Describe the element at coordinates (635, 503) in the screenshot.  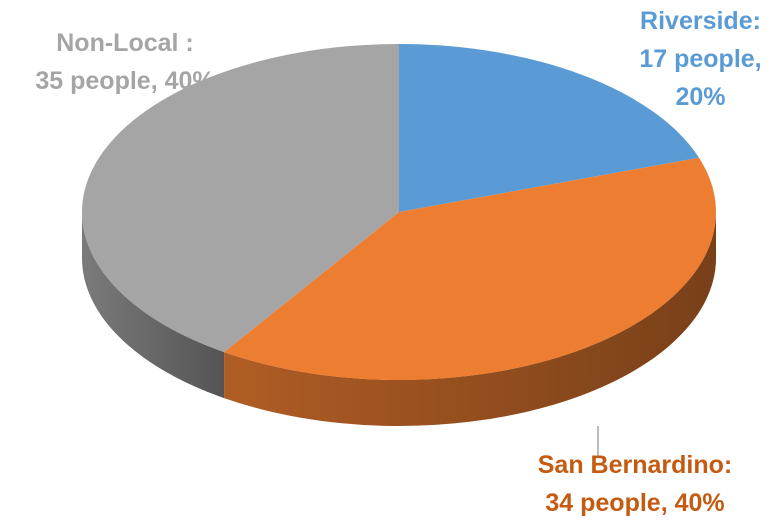
I see `value-label: 34 people, 40%` at that location.